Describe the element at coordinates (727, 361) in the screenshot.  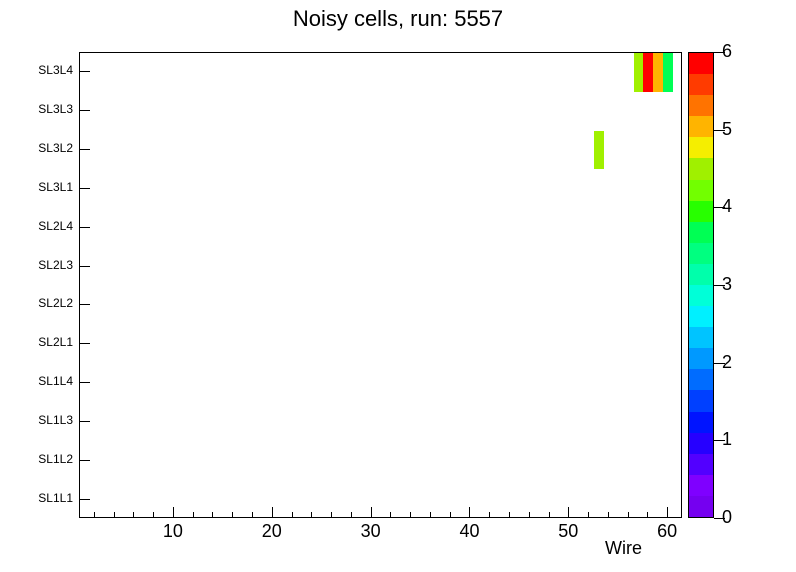
I see `palette-tick-label: 2` at that location.